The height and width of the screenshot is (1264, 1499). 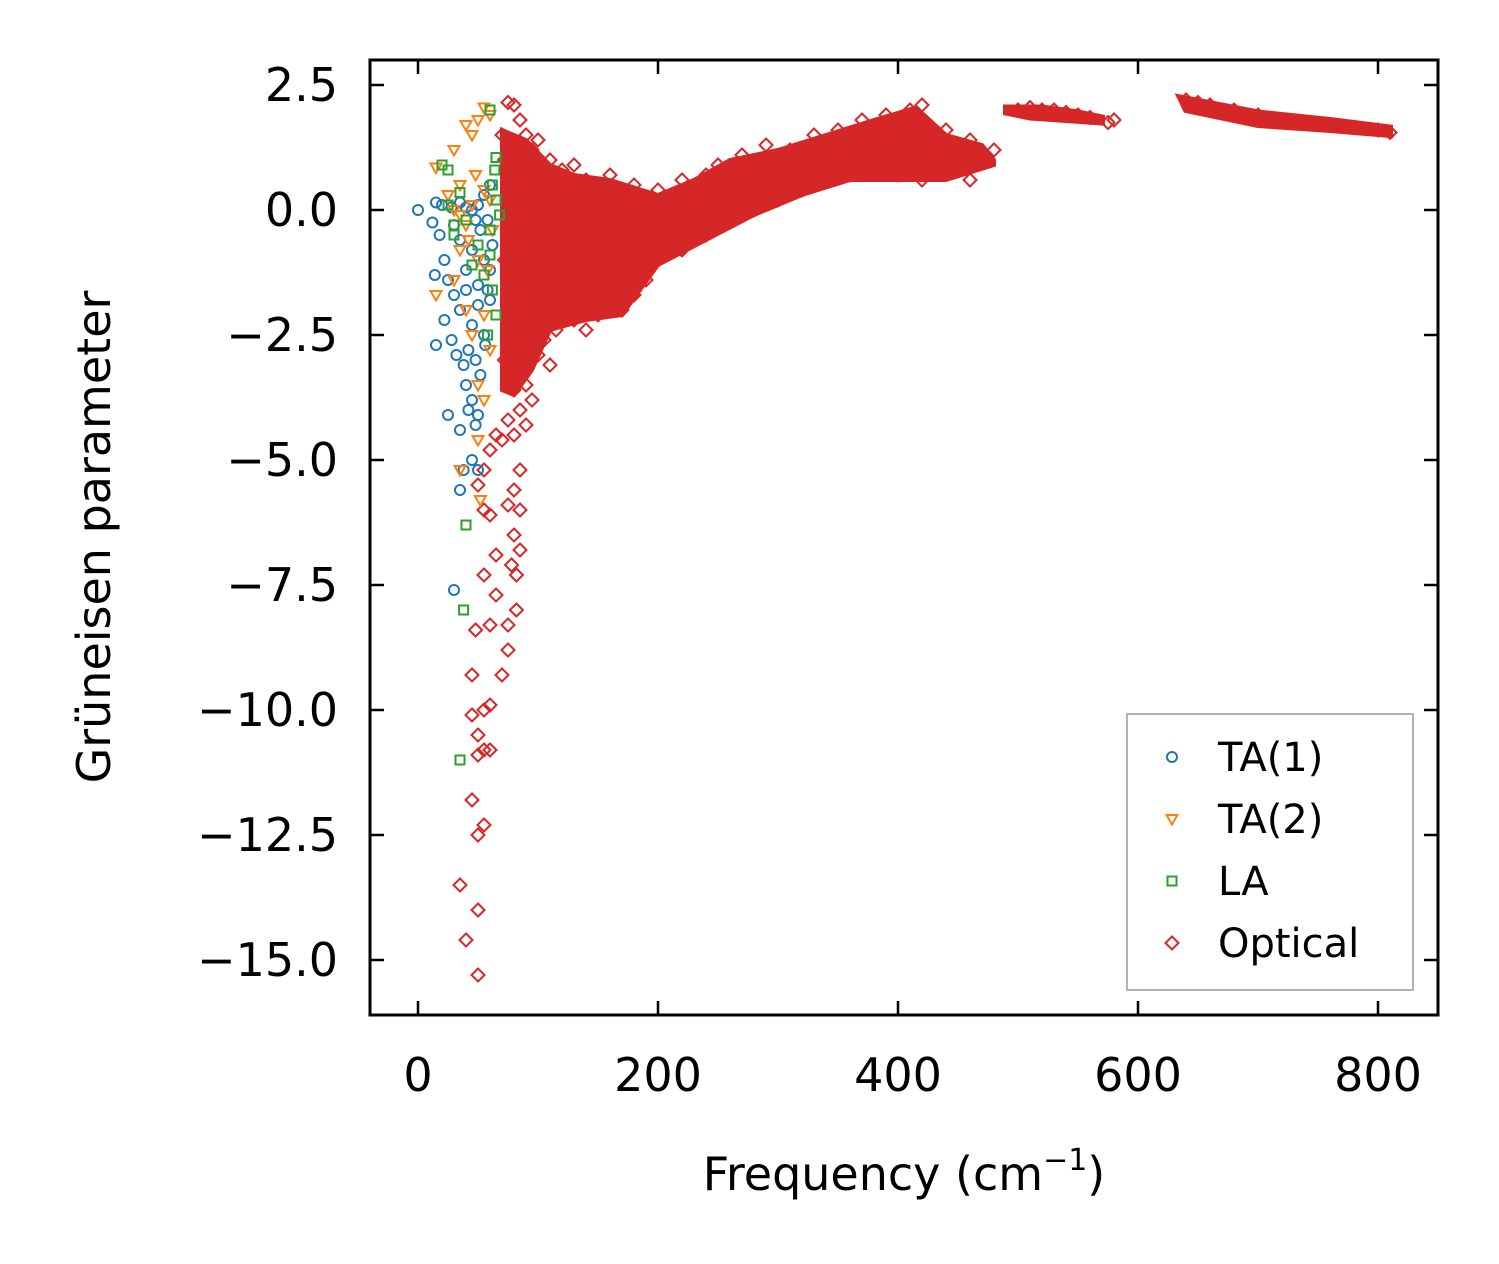 I want to click on legend-box, so click(x=1270, y=852).